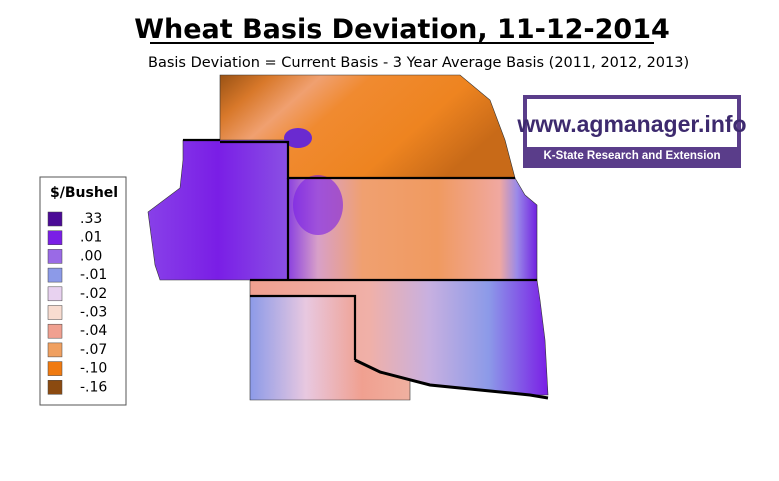 This screenshot has width=779, height=481. I want to click on legend-label: .33, so click(91, 219).